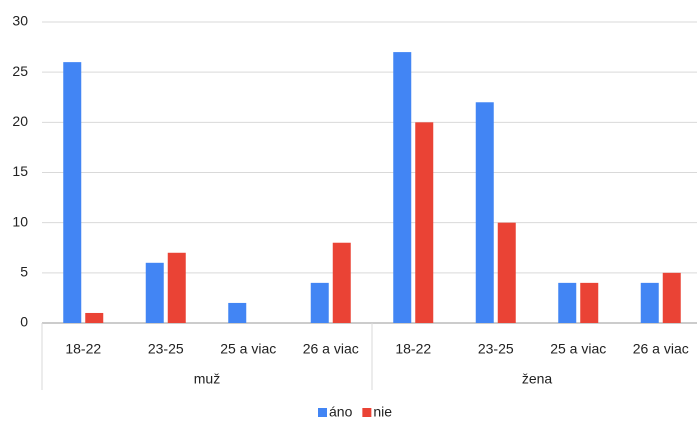 The height and width of the screenshot is (429, 697). Describe the element at coordinates (20, 221) in the screenshot. I see `y-tick-label: 10` at that location.